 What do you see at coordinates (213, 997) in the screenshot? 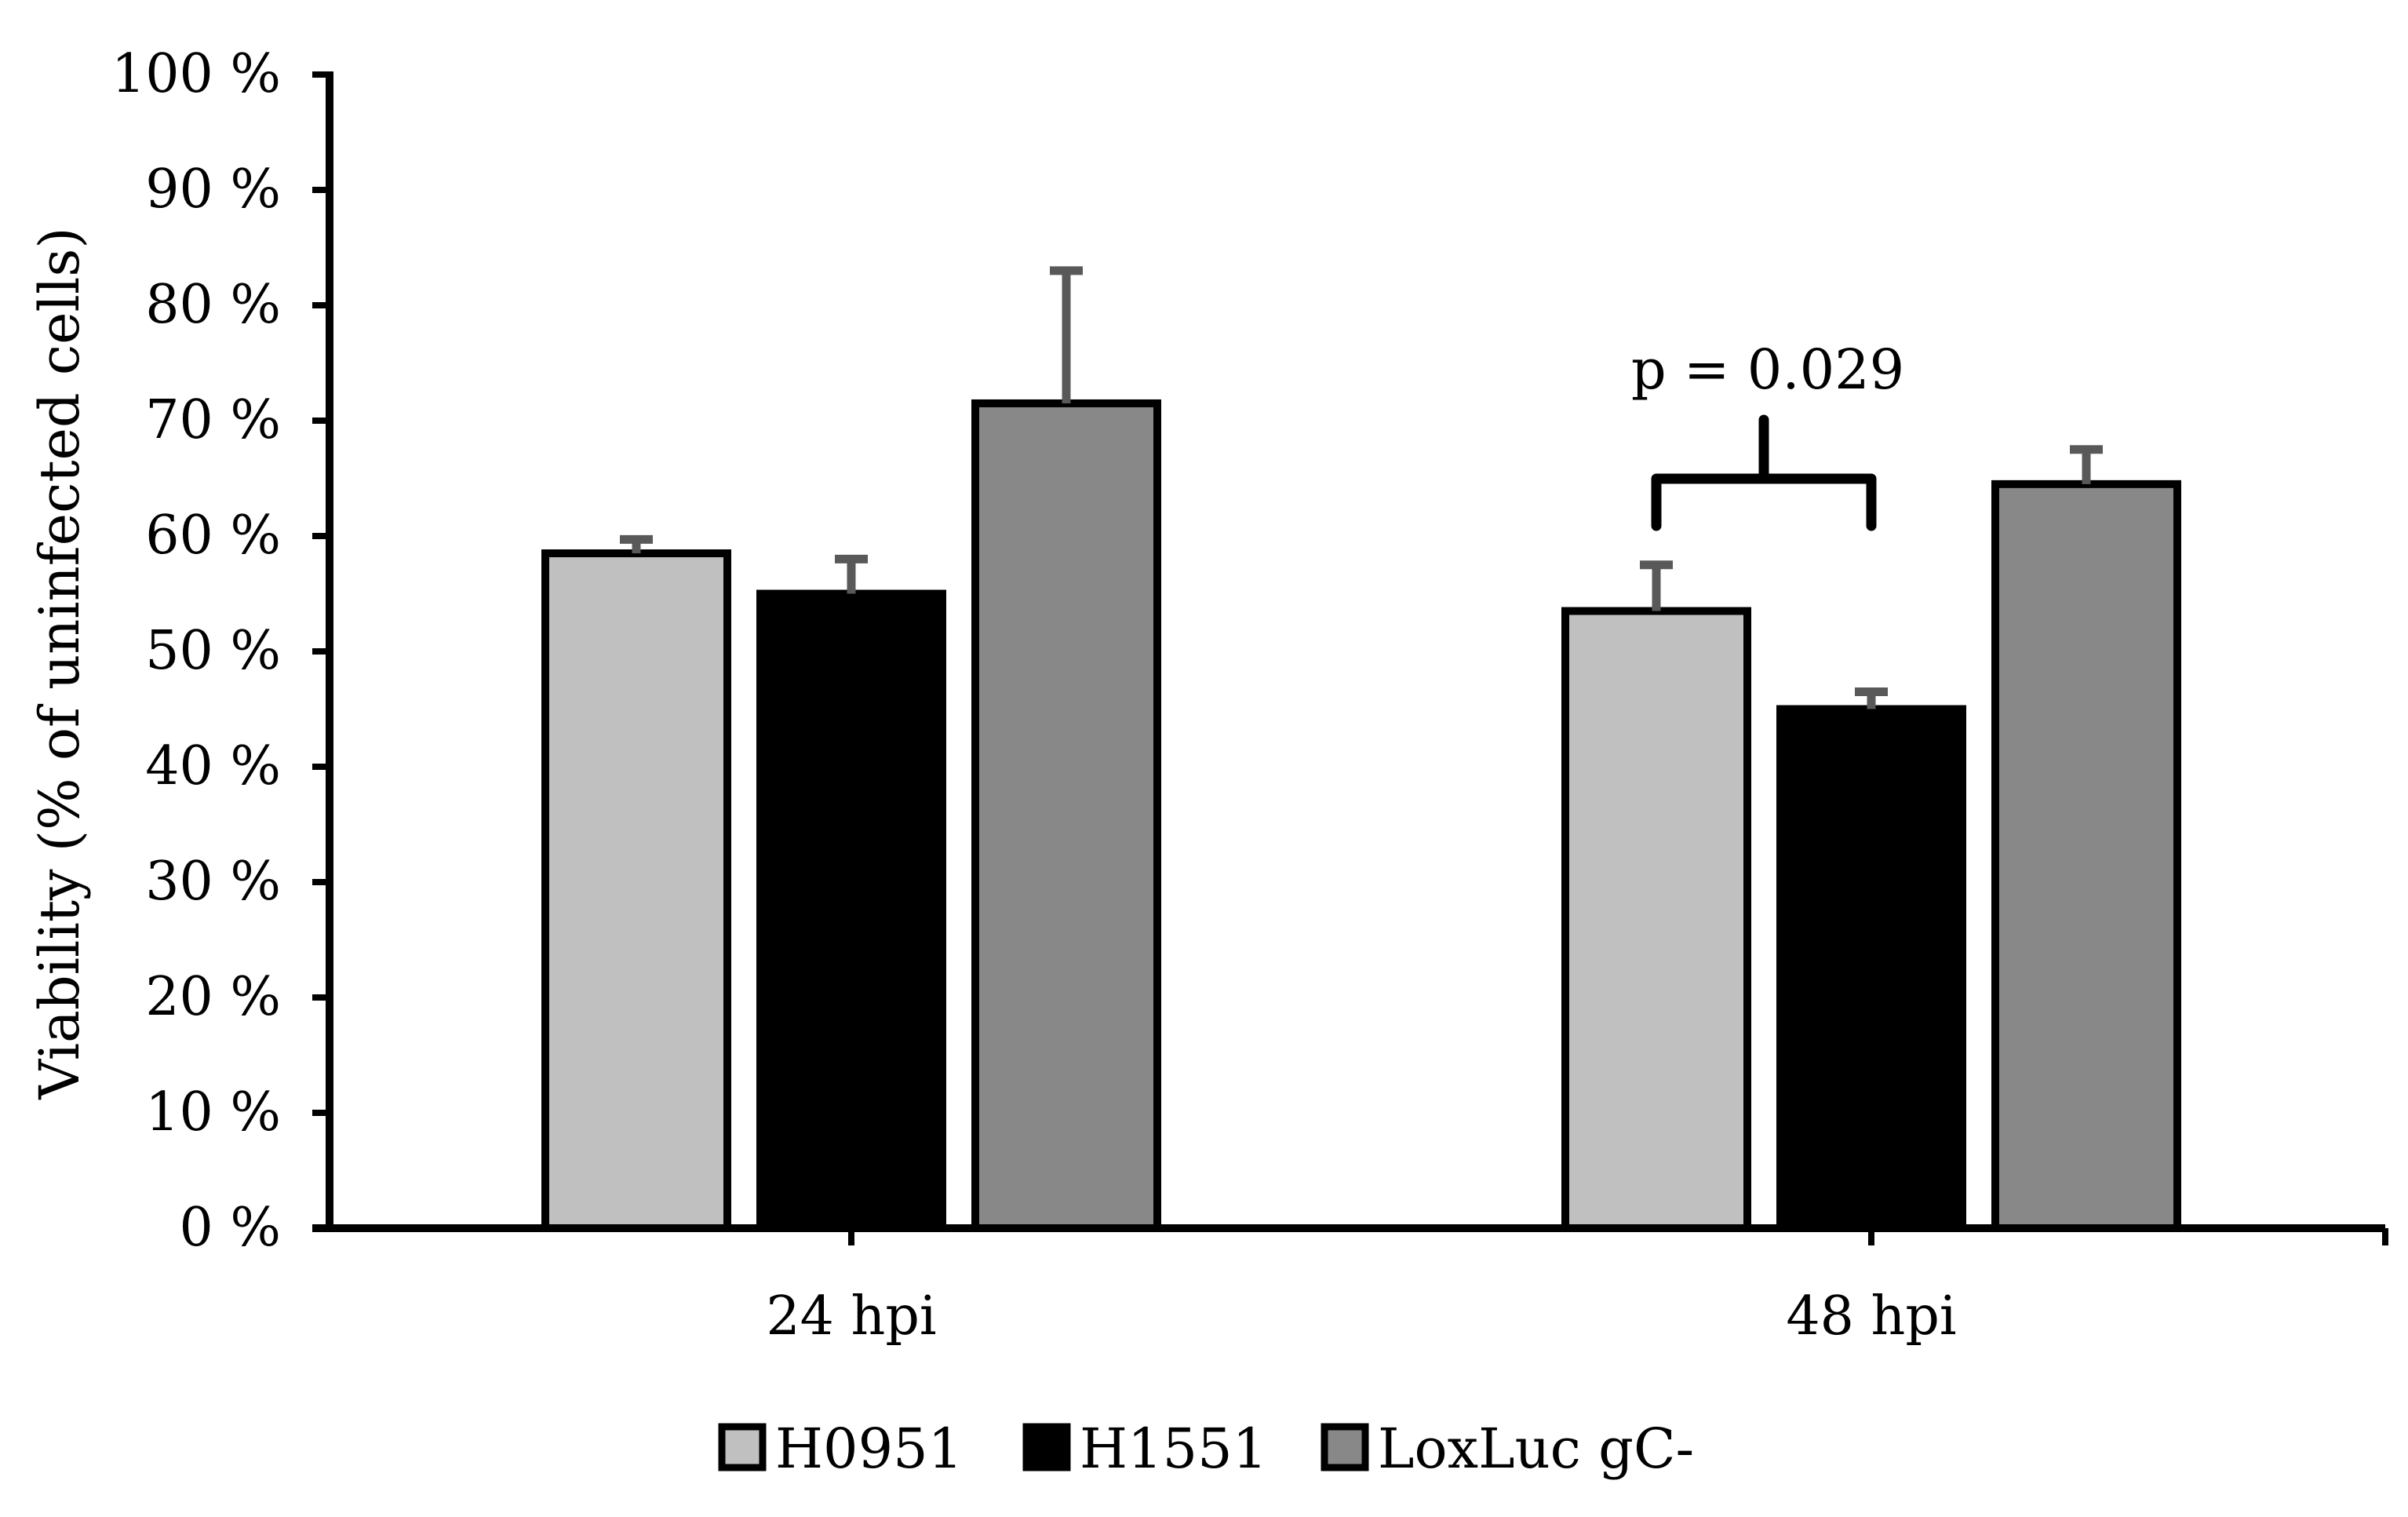
I see `y-tick-label: 20 %` at bounding box center [213, 997].